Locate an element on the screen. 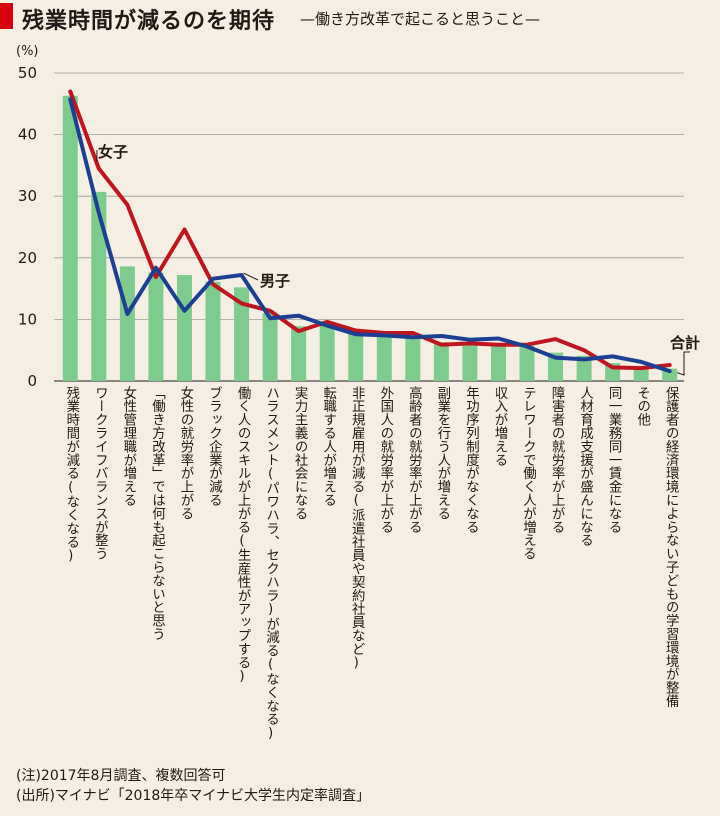  category-label: 人材育成支援が盛んになる is located at coordinates (585, 466).